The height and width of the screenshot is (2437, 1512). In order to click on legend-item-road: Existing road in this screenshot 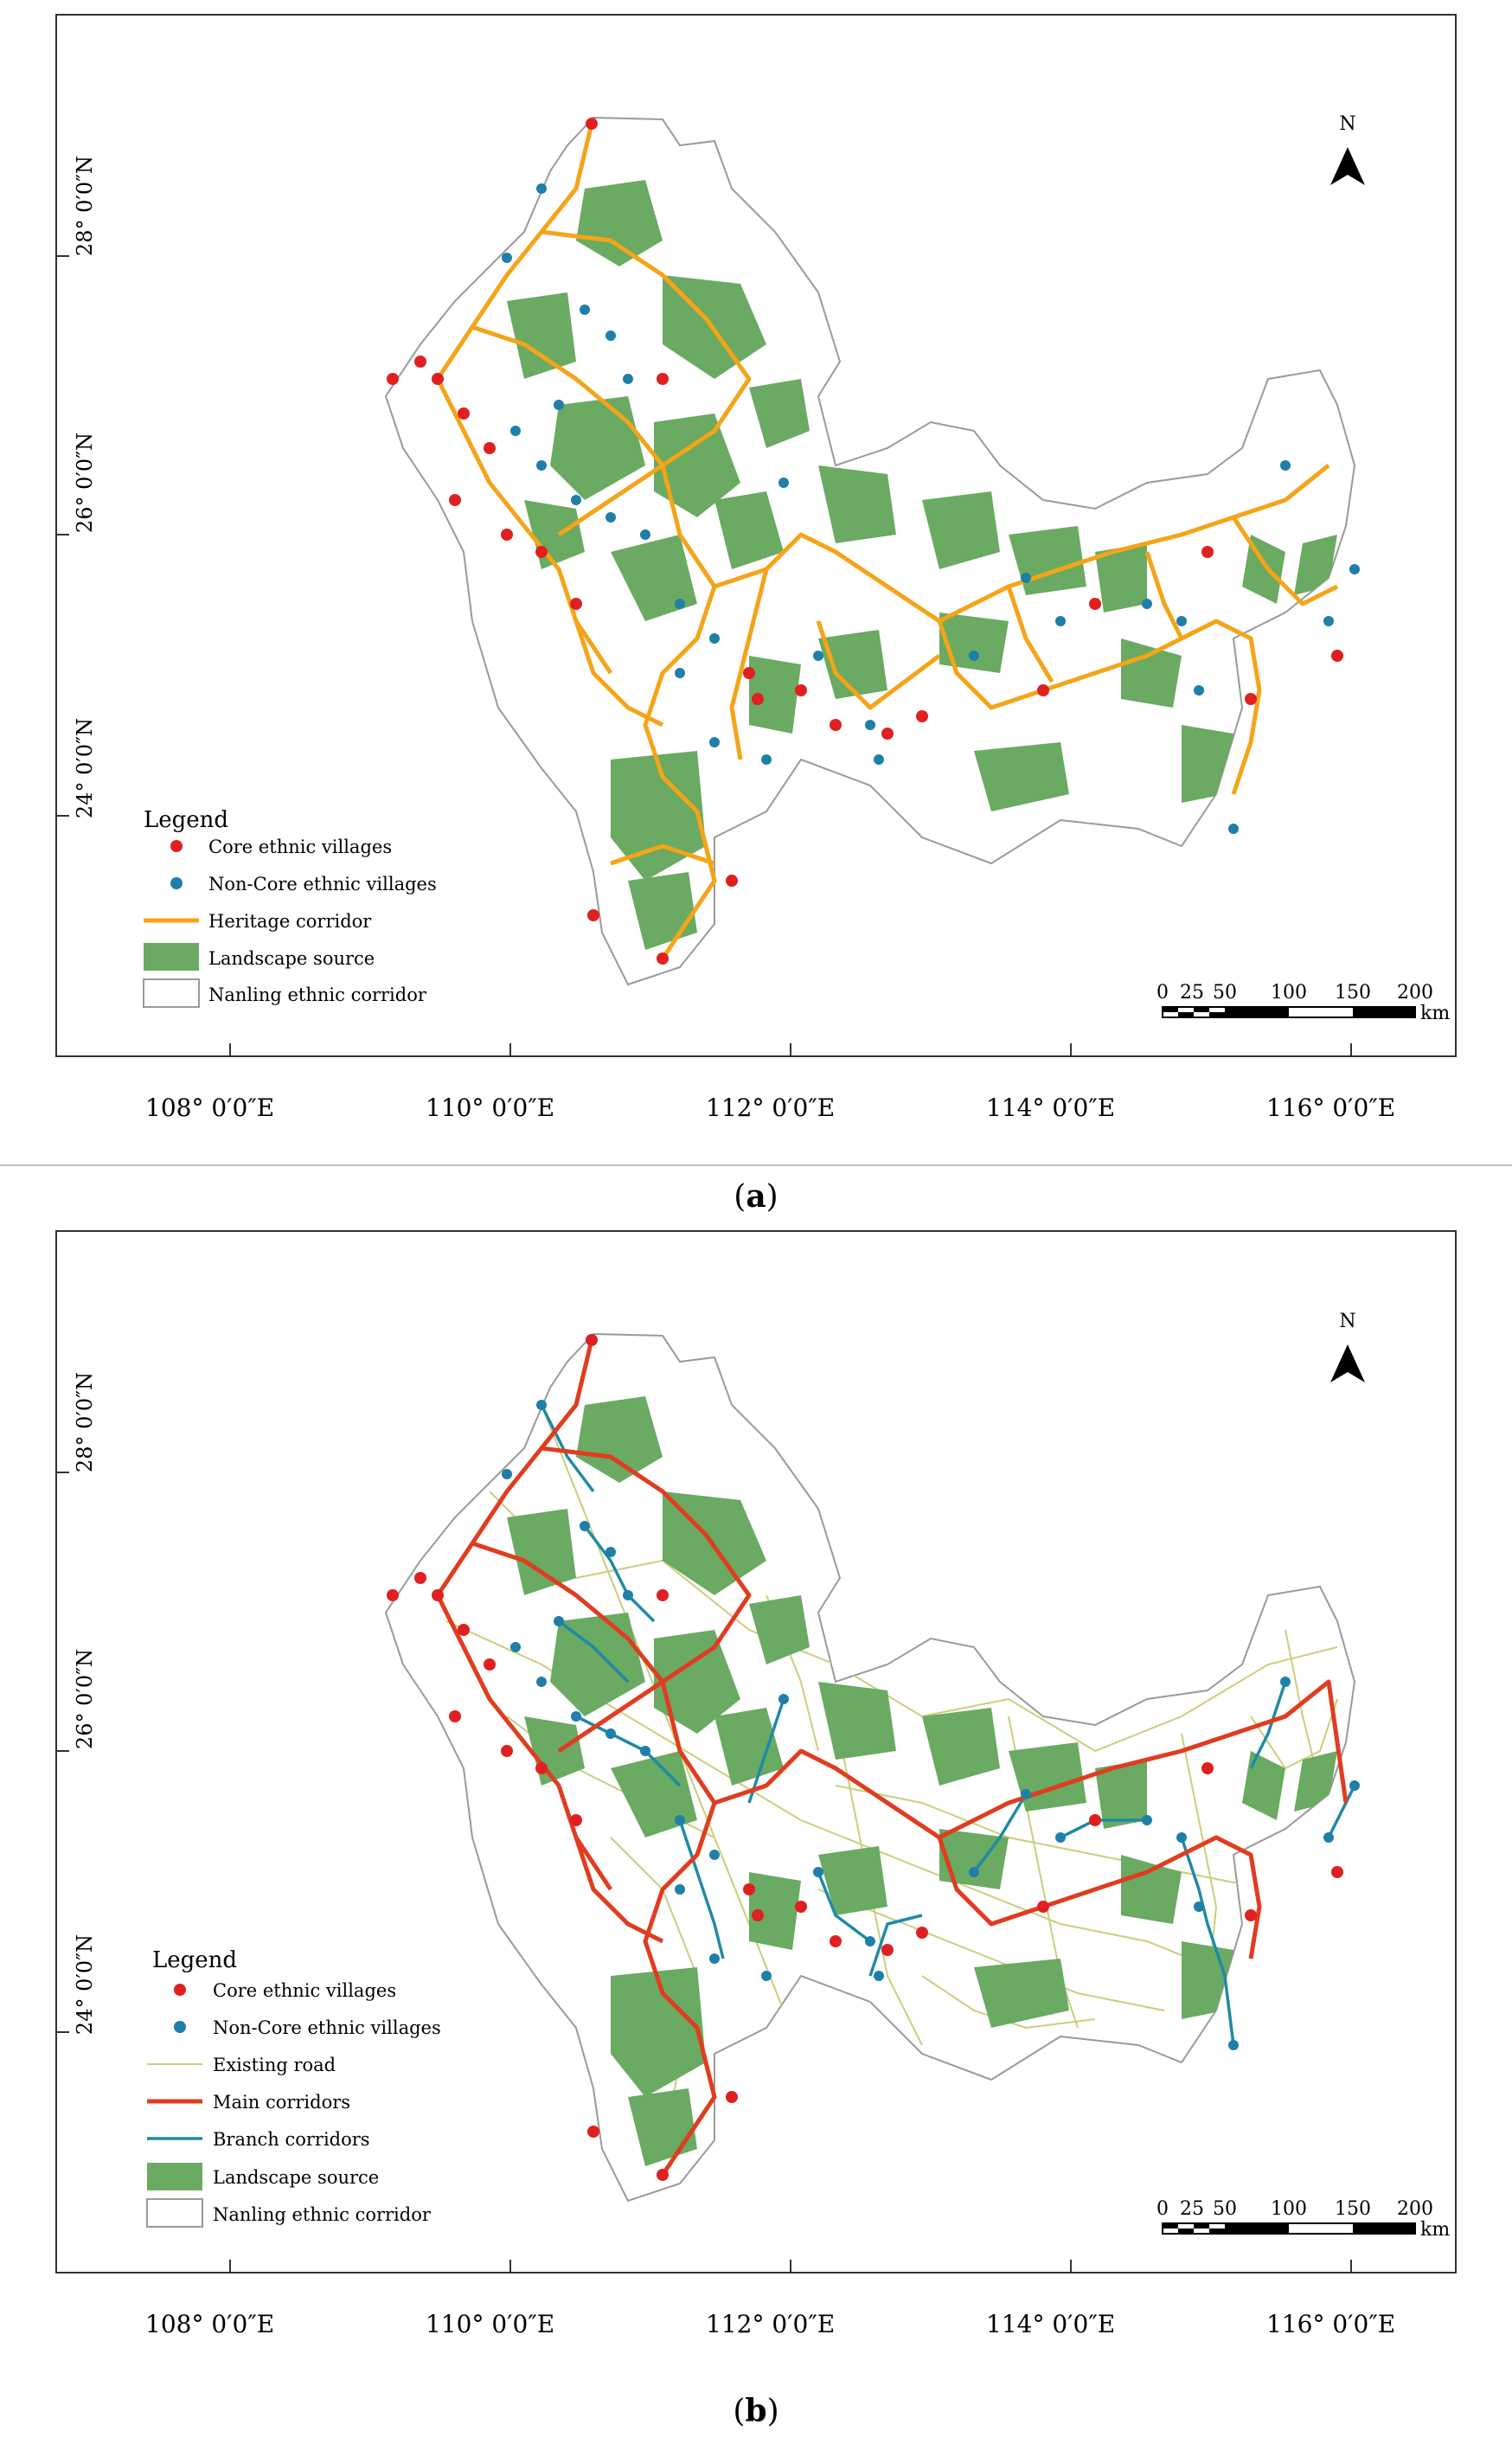, I will do `click(274, 2065)`.